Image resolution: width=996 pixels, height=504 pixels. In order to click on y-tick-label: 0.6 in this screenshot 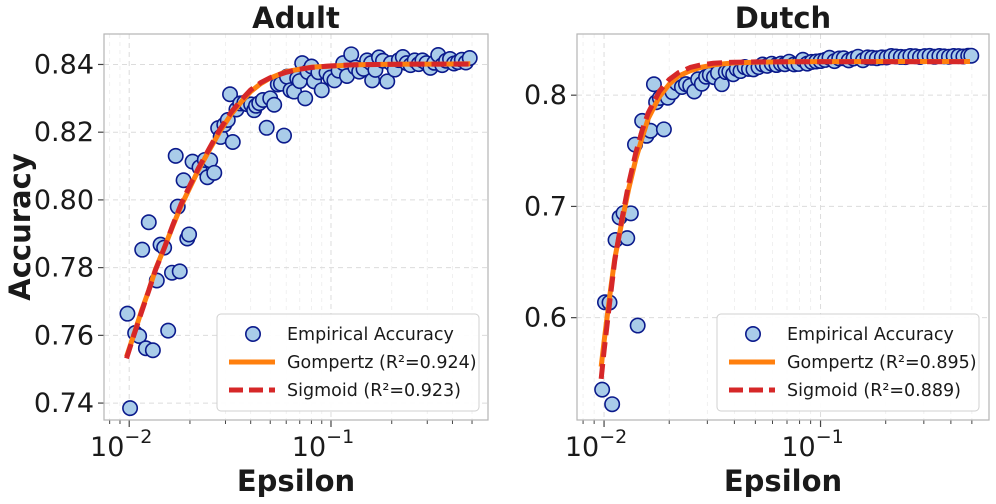, I will do `click(545, 318)`.